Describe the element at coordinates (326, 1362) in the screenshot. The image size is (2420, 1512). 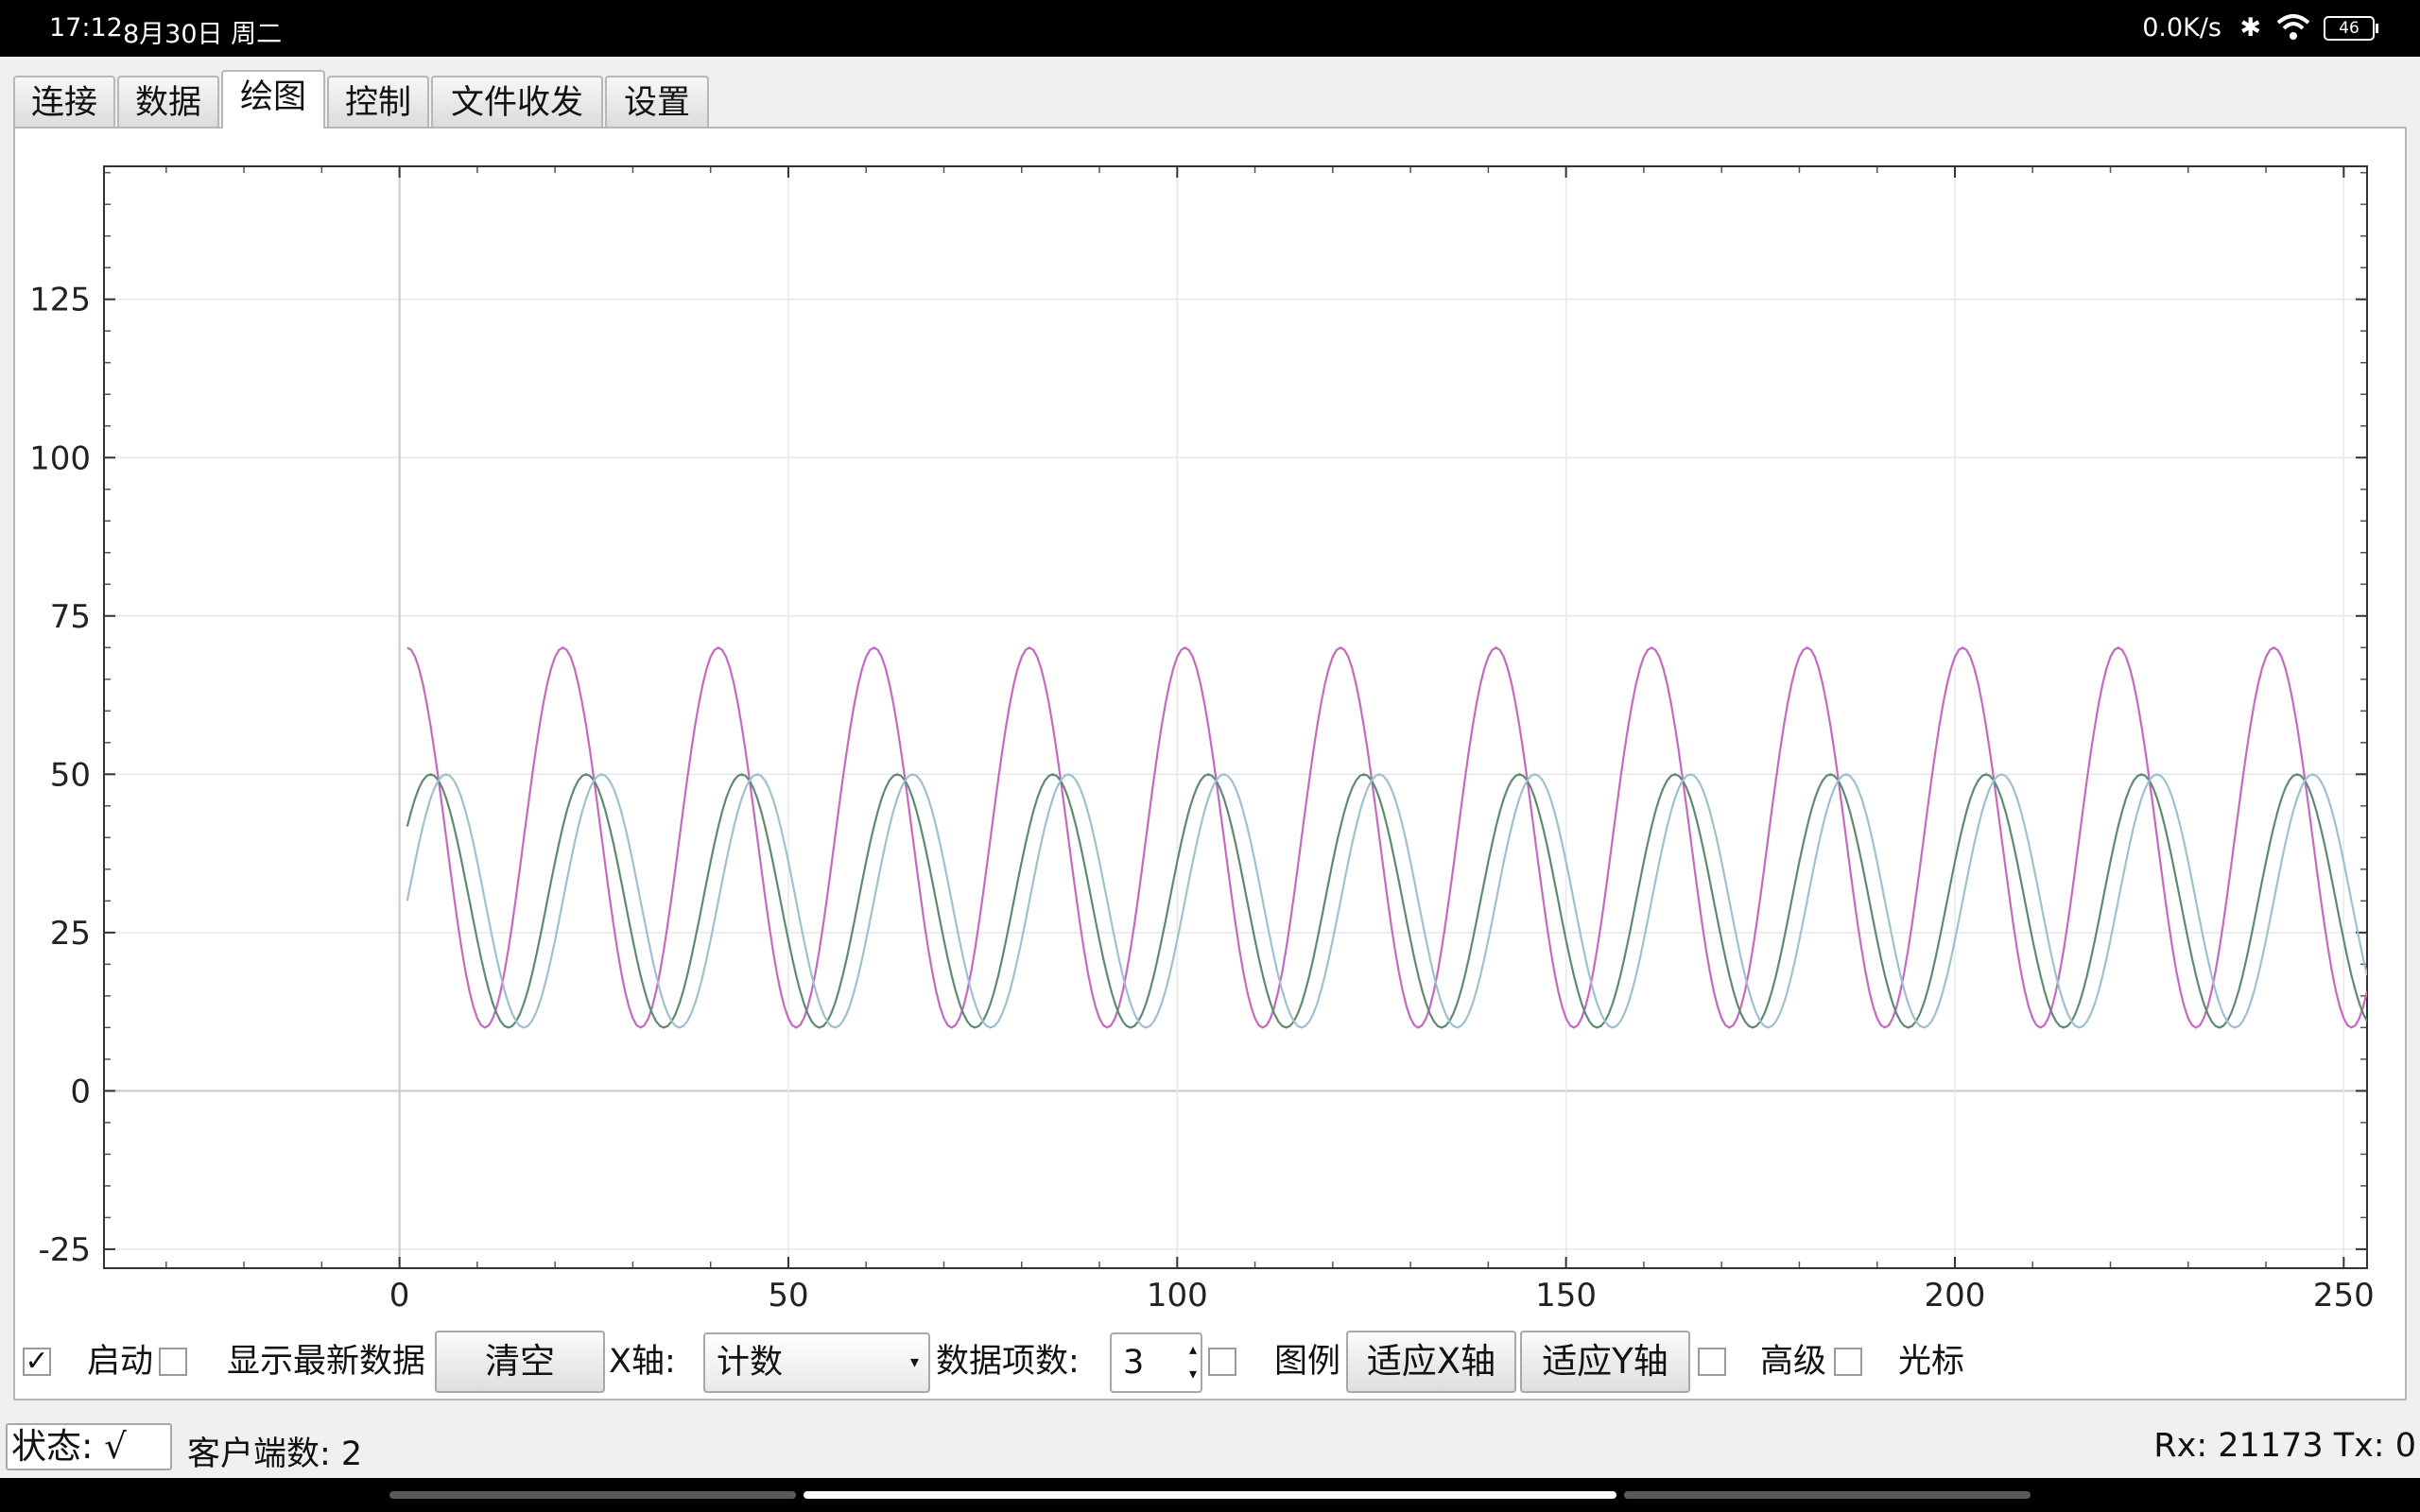
I see `show-latest-label: 显示最新数据` at that location.